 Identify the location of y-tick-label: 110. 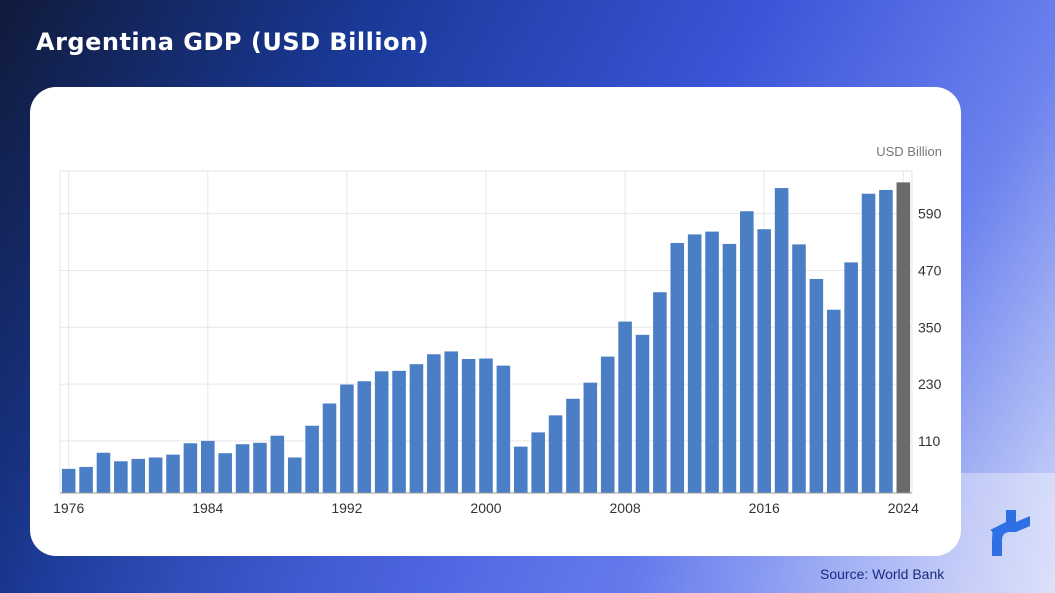
(929, 441).